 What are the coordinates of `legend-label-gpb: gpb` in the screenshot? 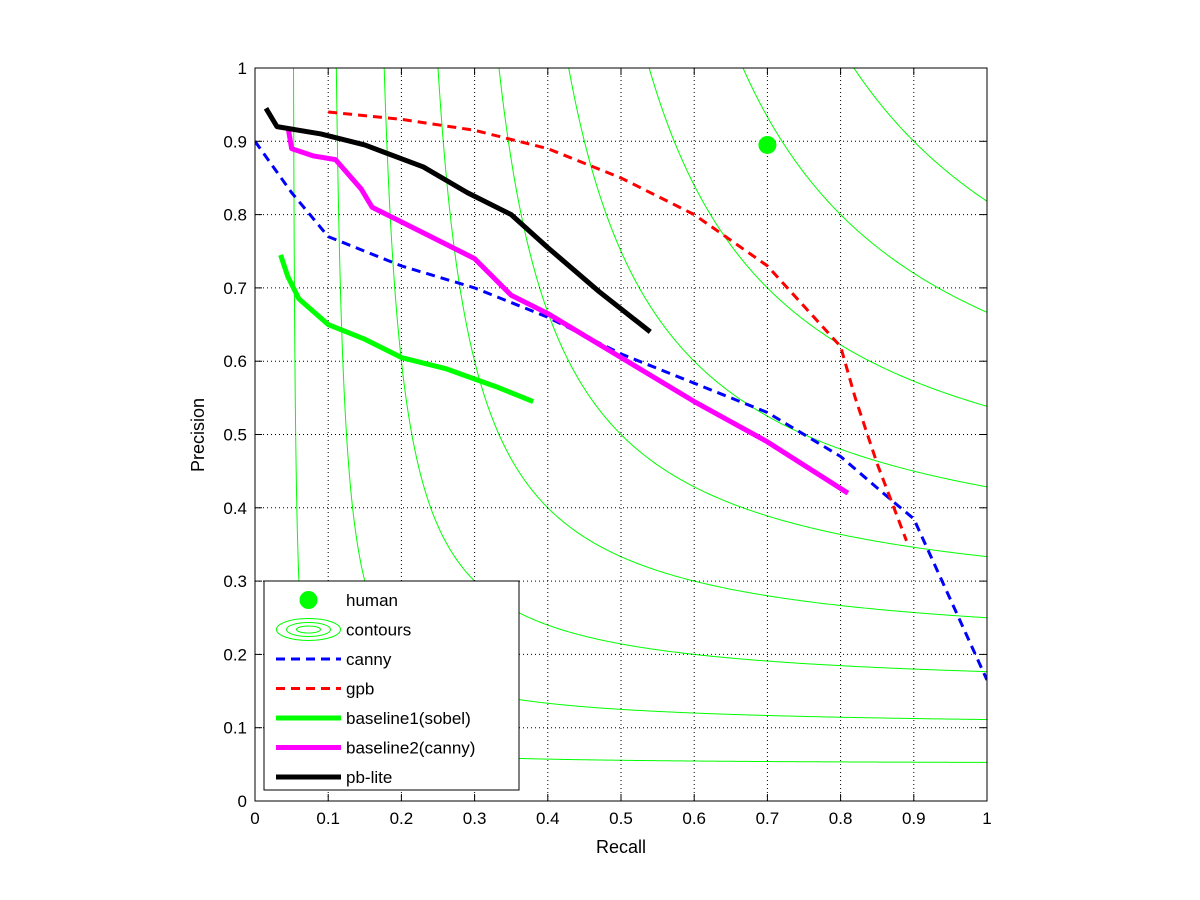 It's located at (360, 689).